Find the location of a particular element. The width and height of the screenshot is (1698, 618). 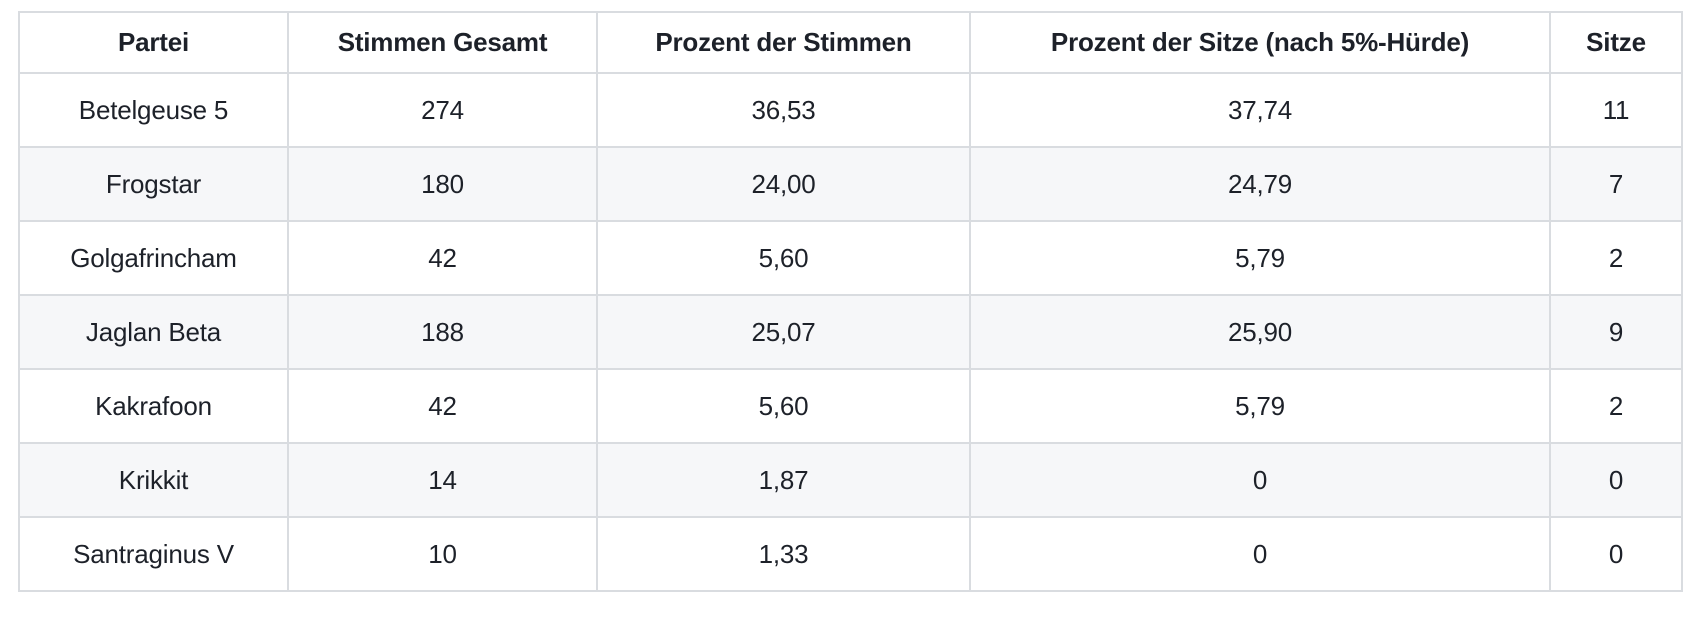

table-cell: 1,33 is located at coordinates (783, 554).